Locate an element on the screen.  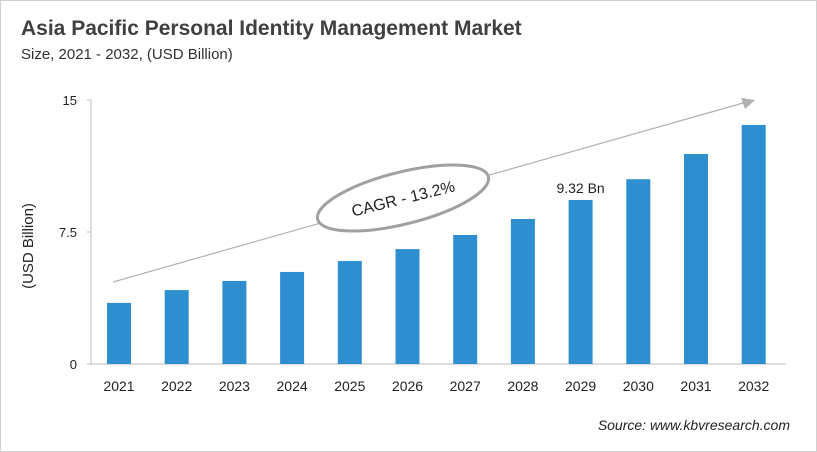
x-tick-label: 2025 is located at coordinates (349, 386).